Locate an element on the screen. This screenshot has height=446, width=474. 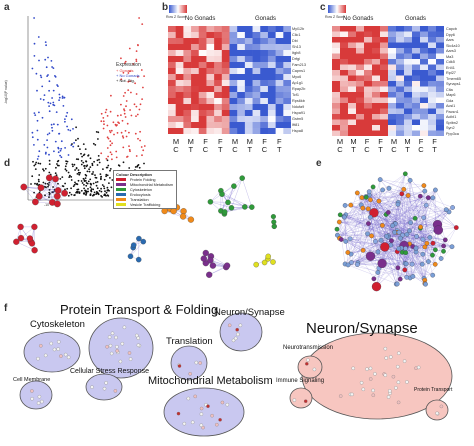
panel-e-label: e is located at coordinates (319, 163).